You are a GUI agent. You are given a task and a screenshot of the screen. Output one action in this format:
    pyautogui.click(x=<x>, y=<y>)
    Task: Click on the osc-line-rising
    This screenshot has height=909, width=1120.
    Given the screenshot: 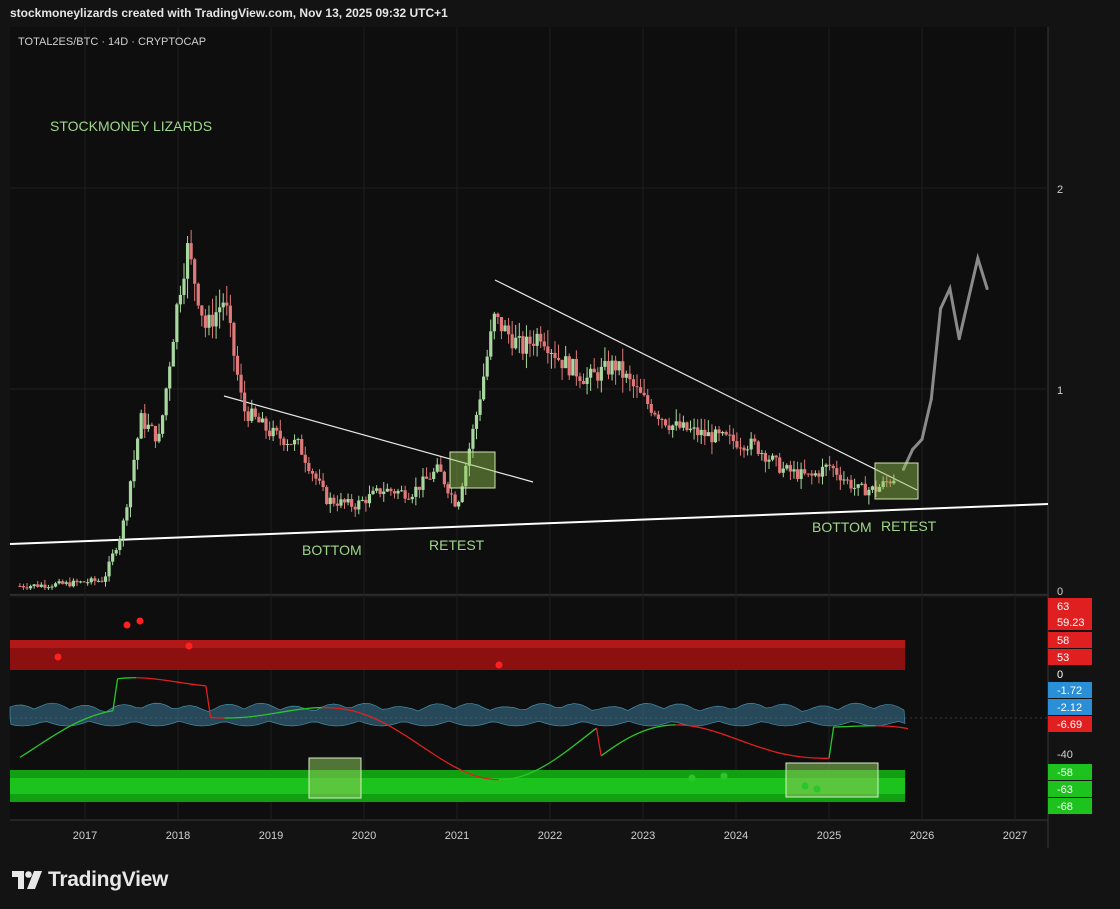 What is the action you would take?
    pyautogui.click(x=447, y=729)
    